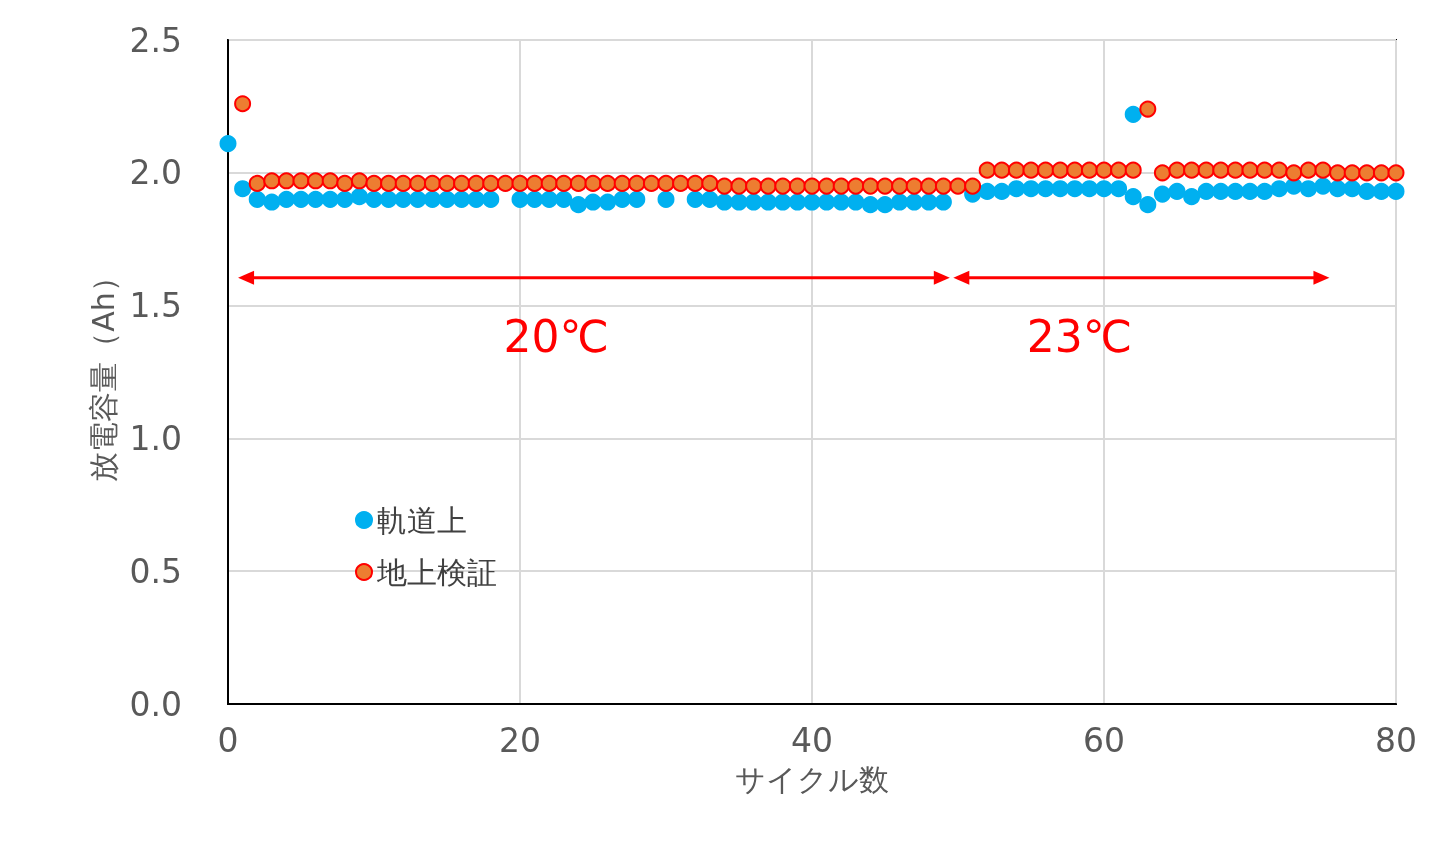 The image size is (1451, 853). I want to click on y-axis-title: 放電容量（Ah）, so click(104, 372).